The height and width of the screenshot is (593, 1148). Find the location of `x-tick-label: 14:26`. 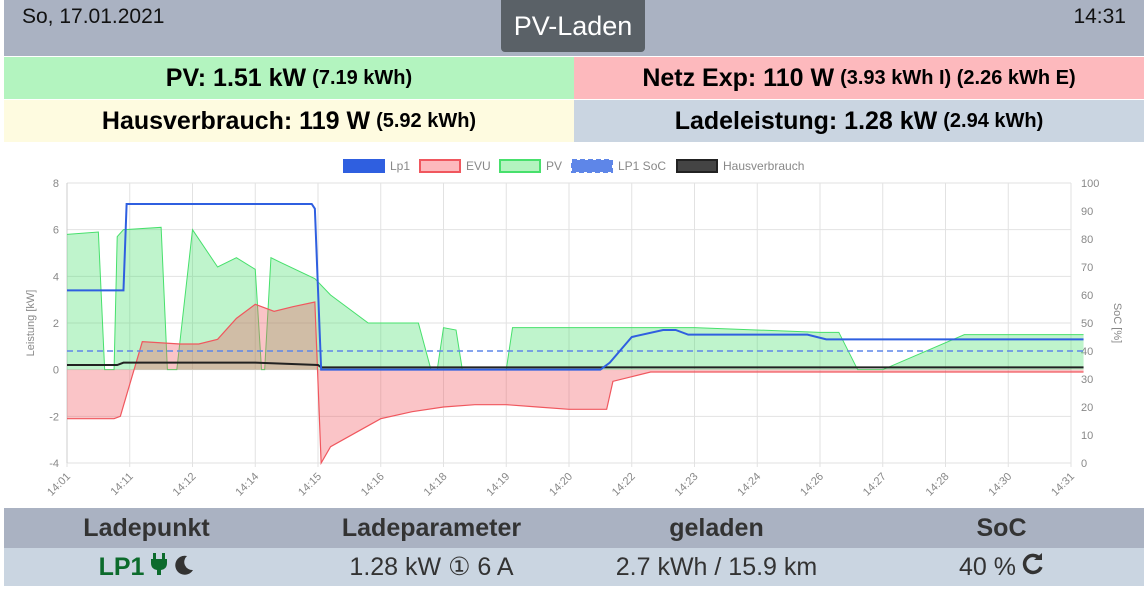

x-tick-label: 14:26 is located at coordinates (812, 485).